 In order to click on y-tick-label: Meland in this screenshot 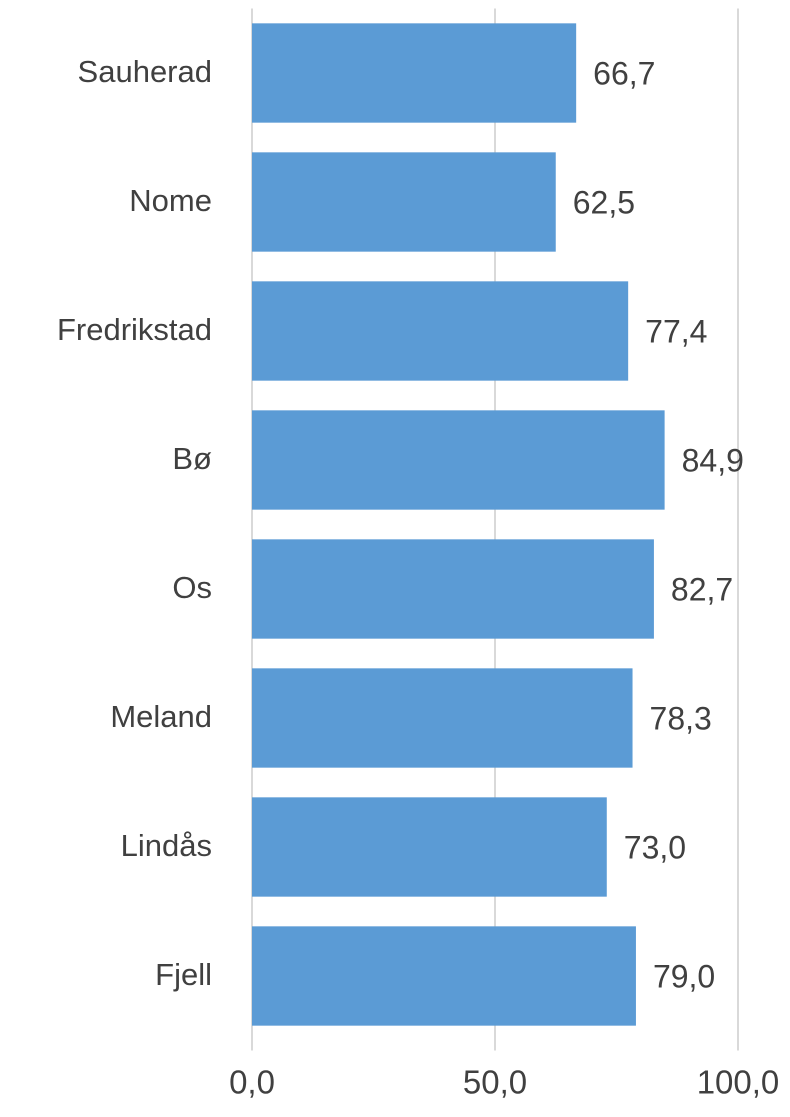, I will do `click(161, 716)`.